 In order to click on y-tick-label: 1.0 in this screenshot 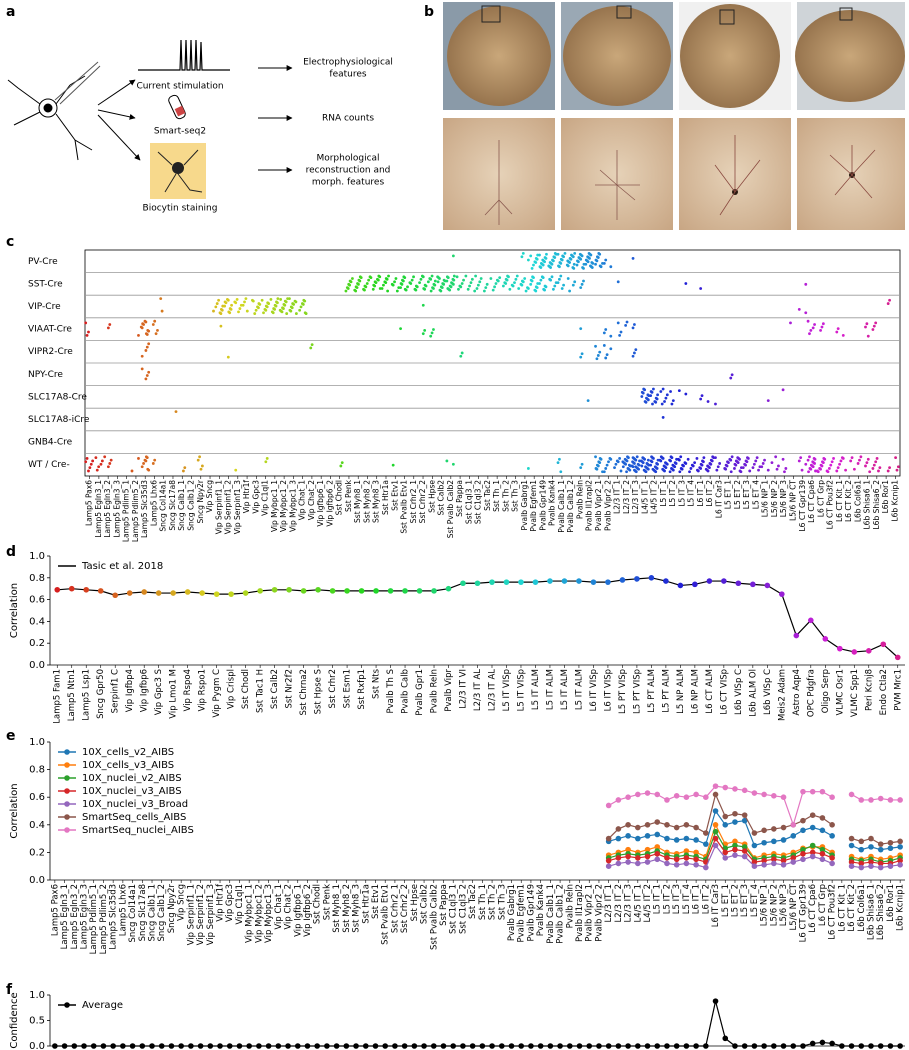, I will do `click(37, 995)`.